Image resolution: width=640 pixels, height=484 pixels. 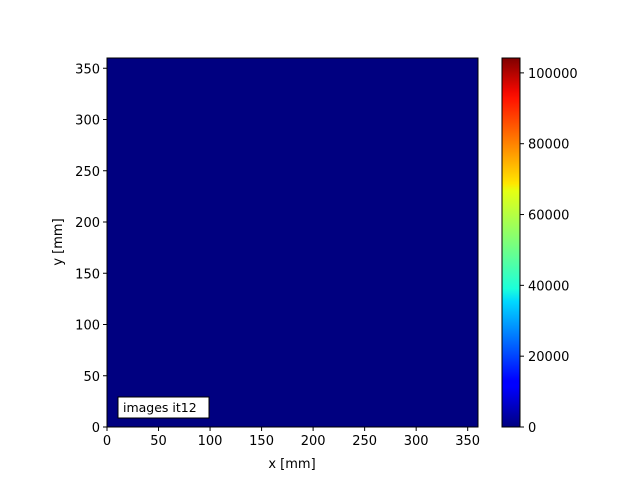 I want to click on colorbar-gradient, so click(x=511, y=242).